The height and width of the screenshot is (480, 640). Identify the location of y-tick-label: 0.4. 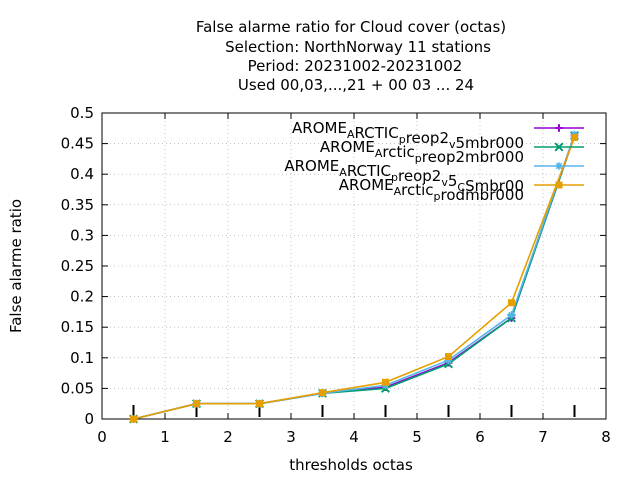
(82, 174).